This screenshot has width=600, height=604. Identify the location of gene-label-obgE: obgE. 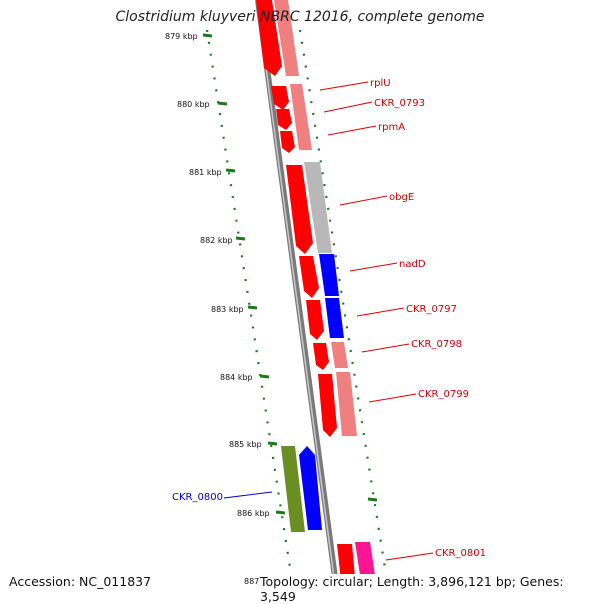
(401, 197).